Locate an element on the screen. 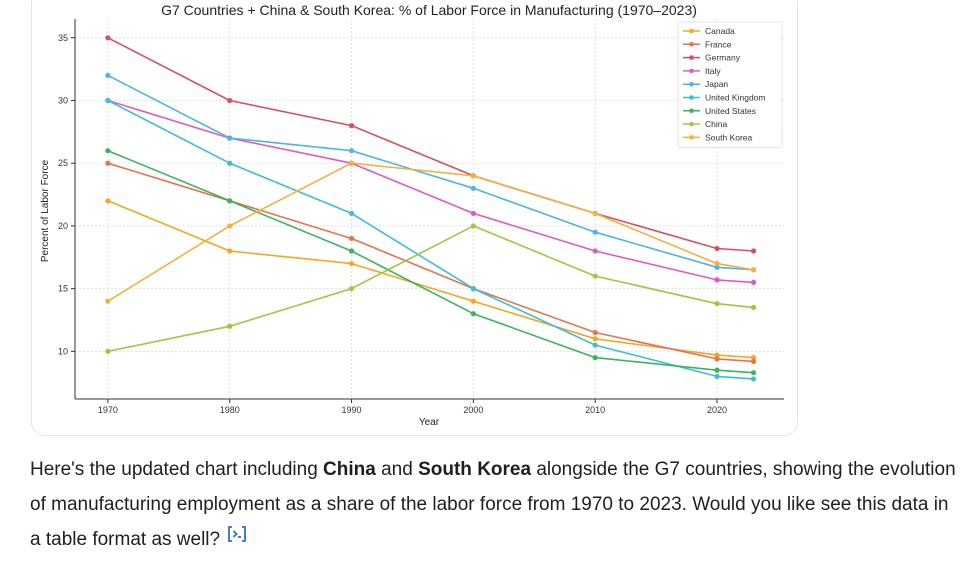  y-tick-label: 35 is located at coordinates (63, 38).